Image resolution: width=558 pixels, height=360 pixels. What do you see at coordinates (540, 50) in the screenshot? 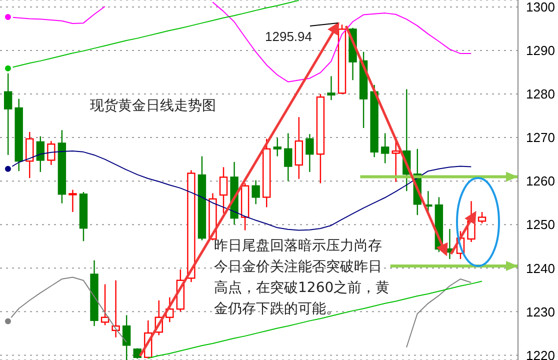
I see `y-tick-label: 1290` at bounding box center [540, 50].